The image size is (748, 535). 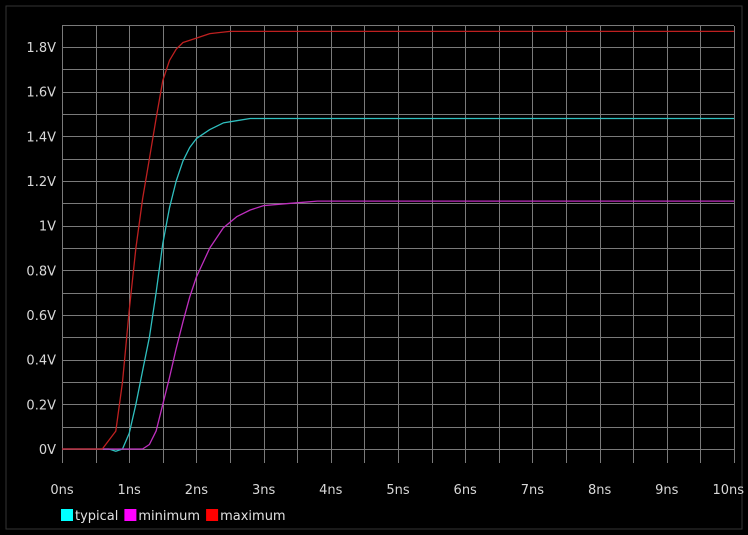 What do you see at coordinates (47, 227) in the screenshot?
I see `y-tick-label-5: 1V` at bounding box center [47, 227].